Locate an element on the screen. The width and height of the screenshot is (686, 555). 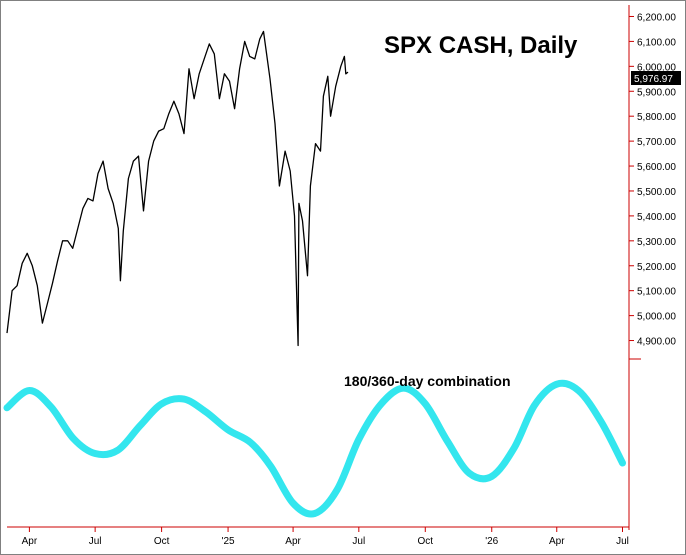
y-tick-label: 4,900.00 is located at coordinates (656, 342).